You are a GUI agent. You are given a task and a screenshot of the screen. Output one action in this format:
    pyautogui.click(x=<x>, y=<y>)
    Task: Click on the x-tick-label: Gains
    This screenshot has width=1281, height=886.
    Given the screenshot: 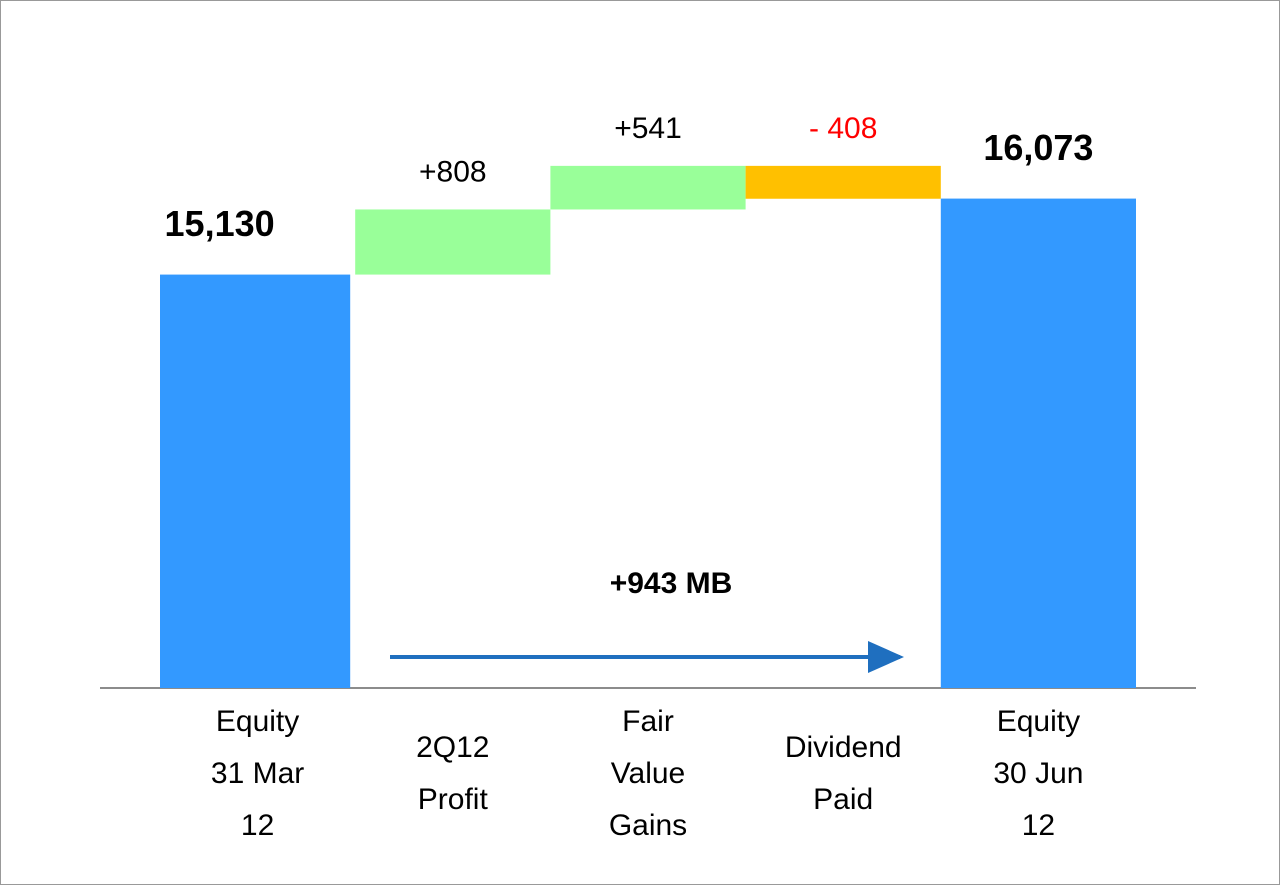 What is the action you would take?
    pyautogui.click(x=648, y=825)
    